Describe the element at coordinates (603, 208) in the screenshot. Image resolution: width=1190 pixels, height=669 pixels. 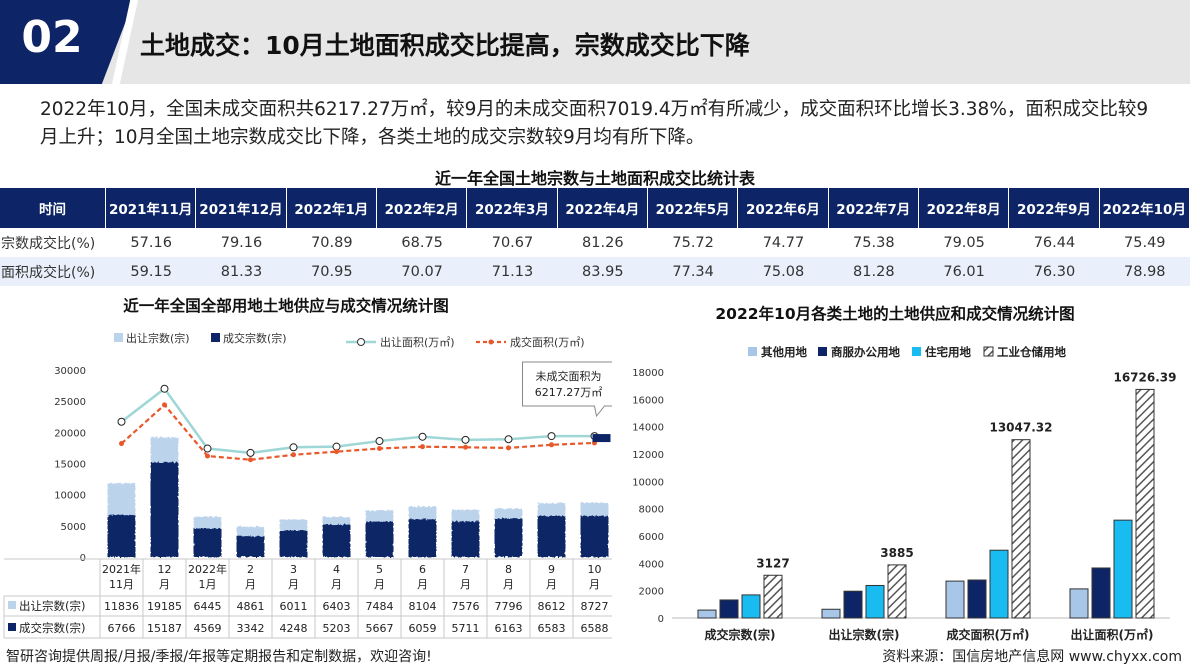
I see `table-header-cell: 2022年4月` at that location.